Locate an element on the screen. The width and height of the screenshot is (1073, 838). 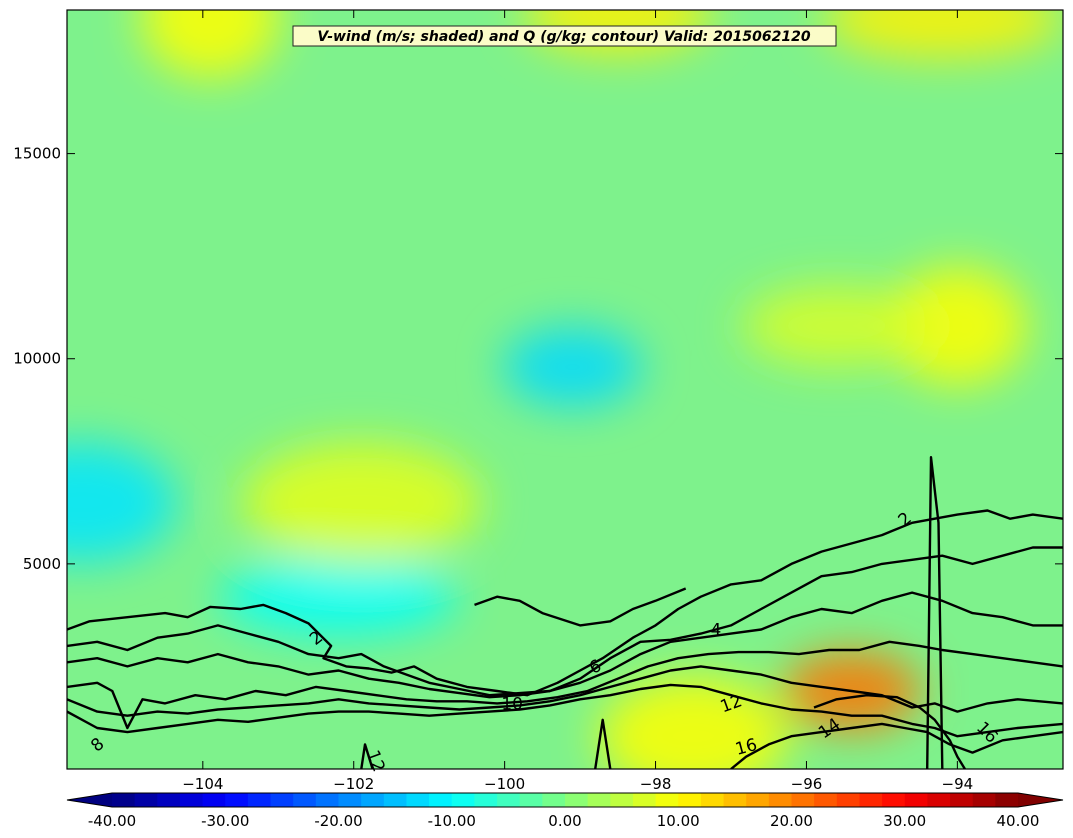
colorbar-tick-label: -30.00 is located at coordinates (225, 821).